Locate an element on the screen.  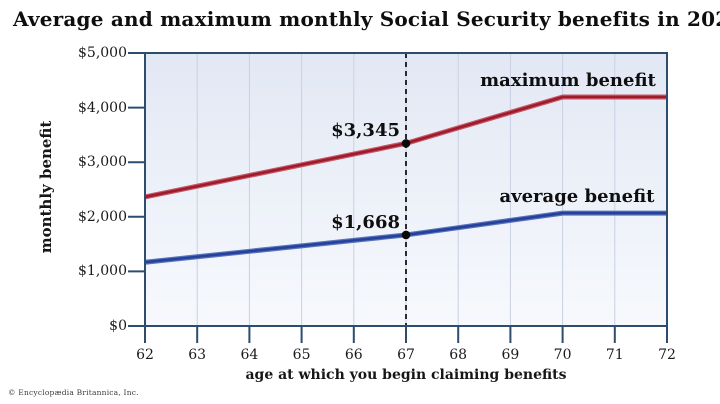
x-tick-label: 69 is located at coordinates (510, 355).